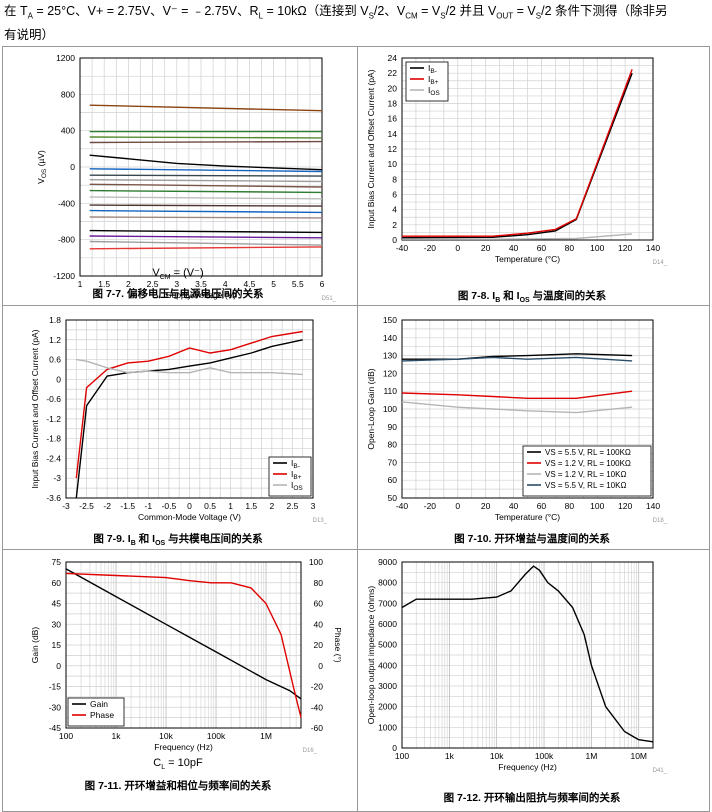 The width and height of the screenshot is (712, 812). I want to click on x-tick-label: -0.5, so click(169, 506).